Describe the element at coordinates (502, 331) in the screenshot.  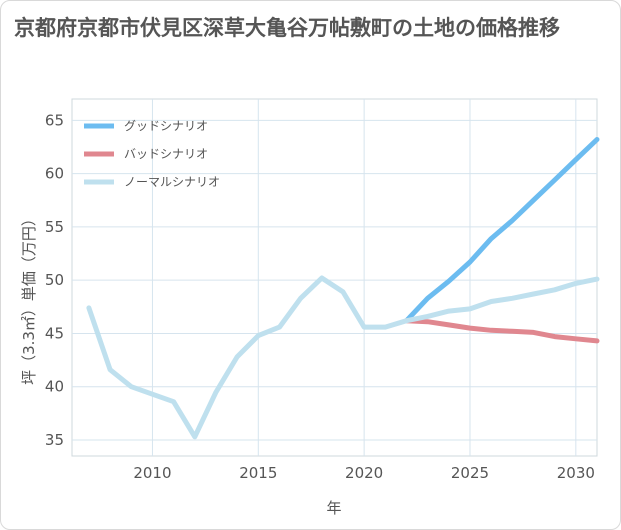
I see `series-line-bad` at that location.